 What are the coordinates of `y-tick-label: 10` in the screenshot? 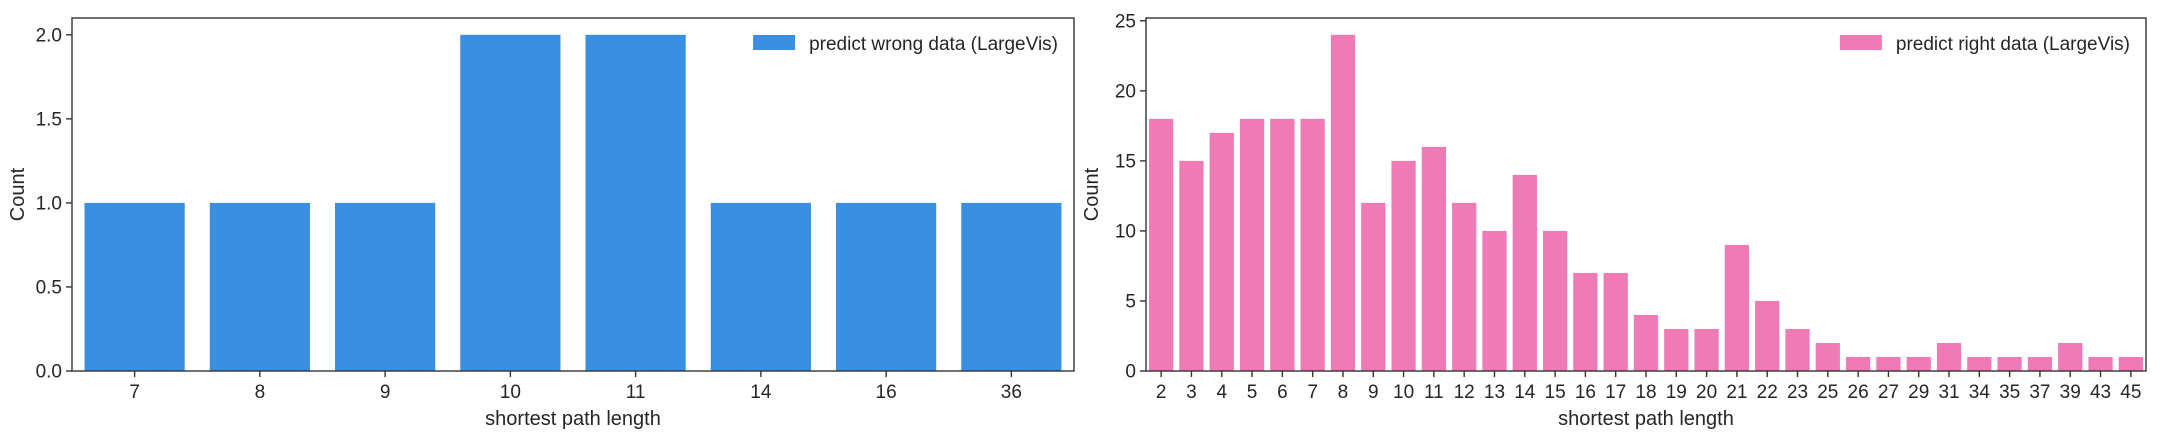 It's located at (1125, 231).